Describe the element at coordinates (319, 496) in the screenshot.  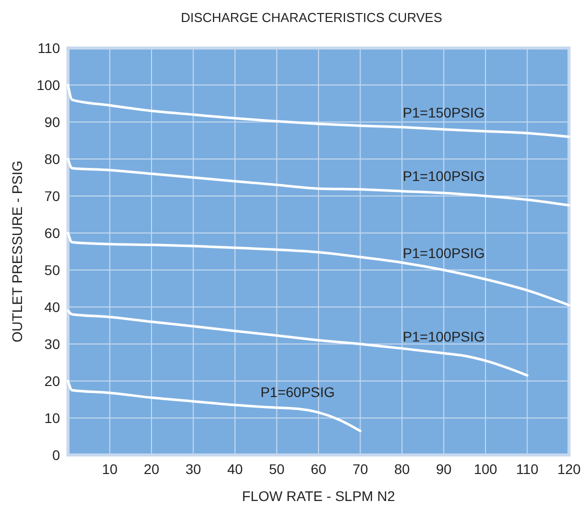
I see `x-axis-title: FLOW RATE - SLPM N2` at that location.